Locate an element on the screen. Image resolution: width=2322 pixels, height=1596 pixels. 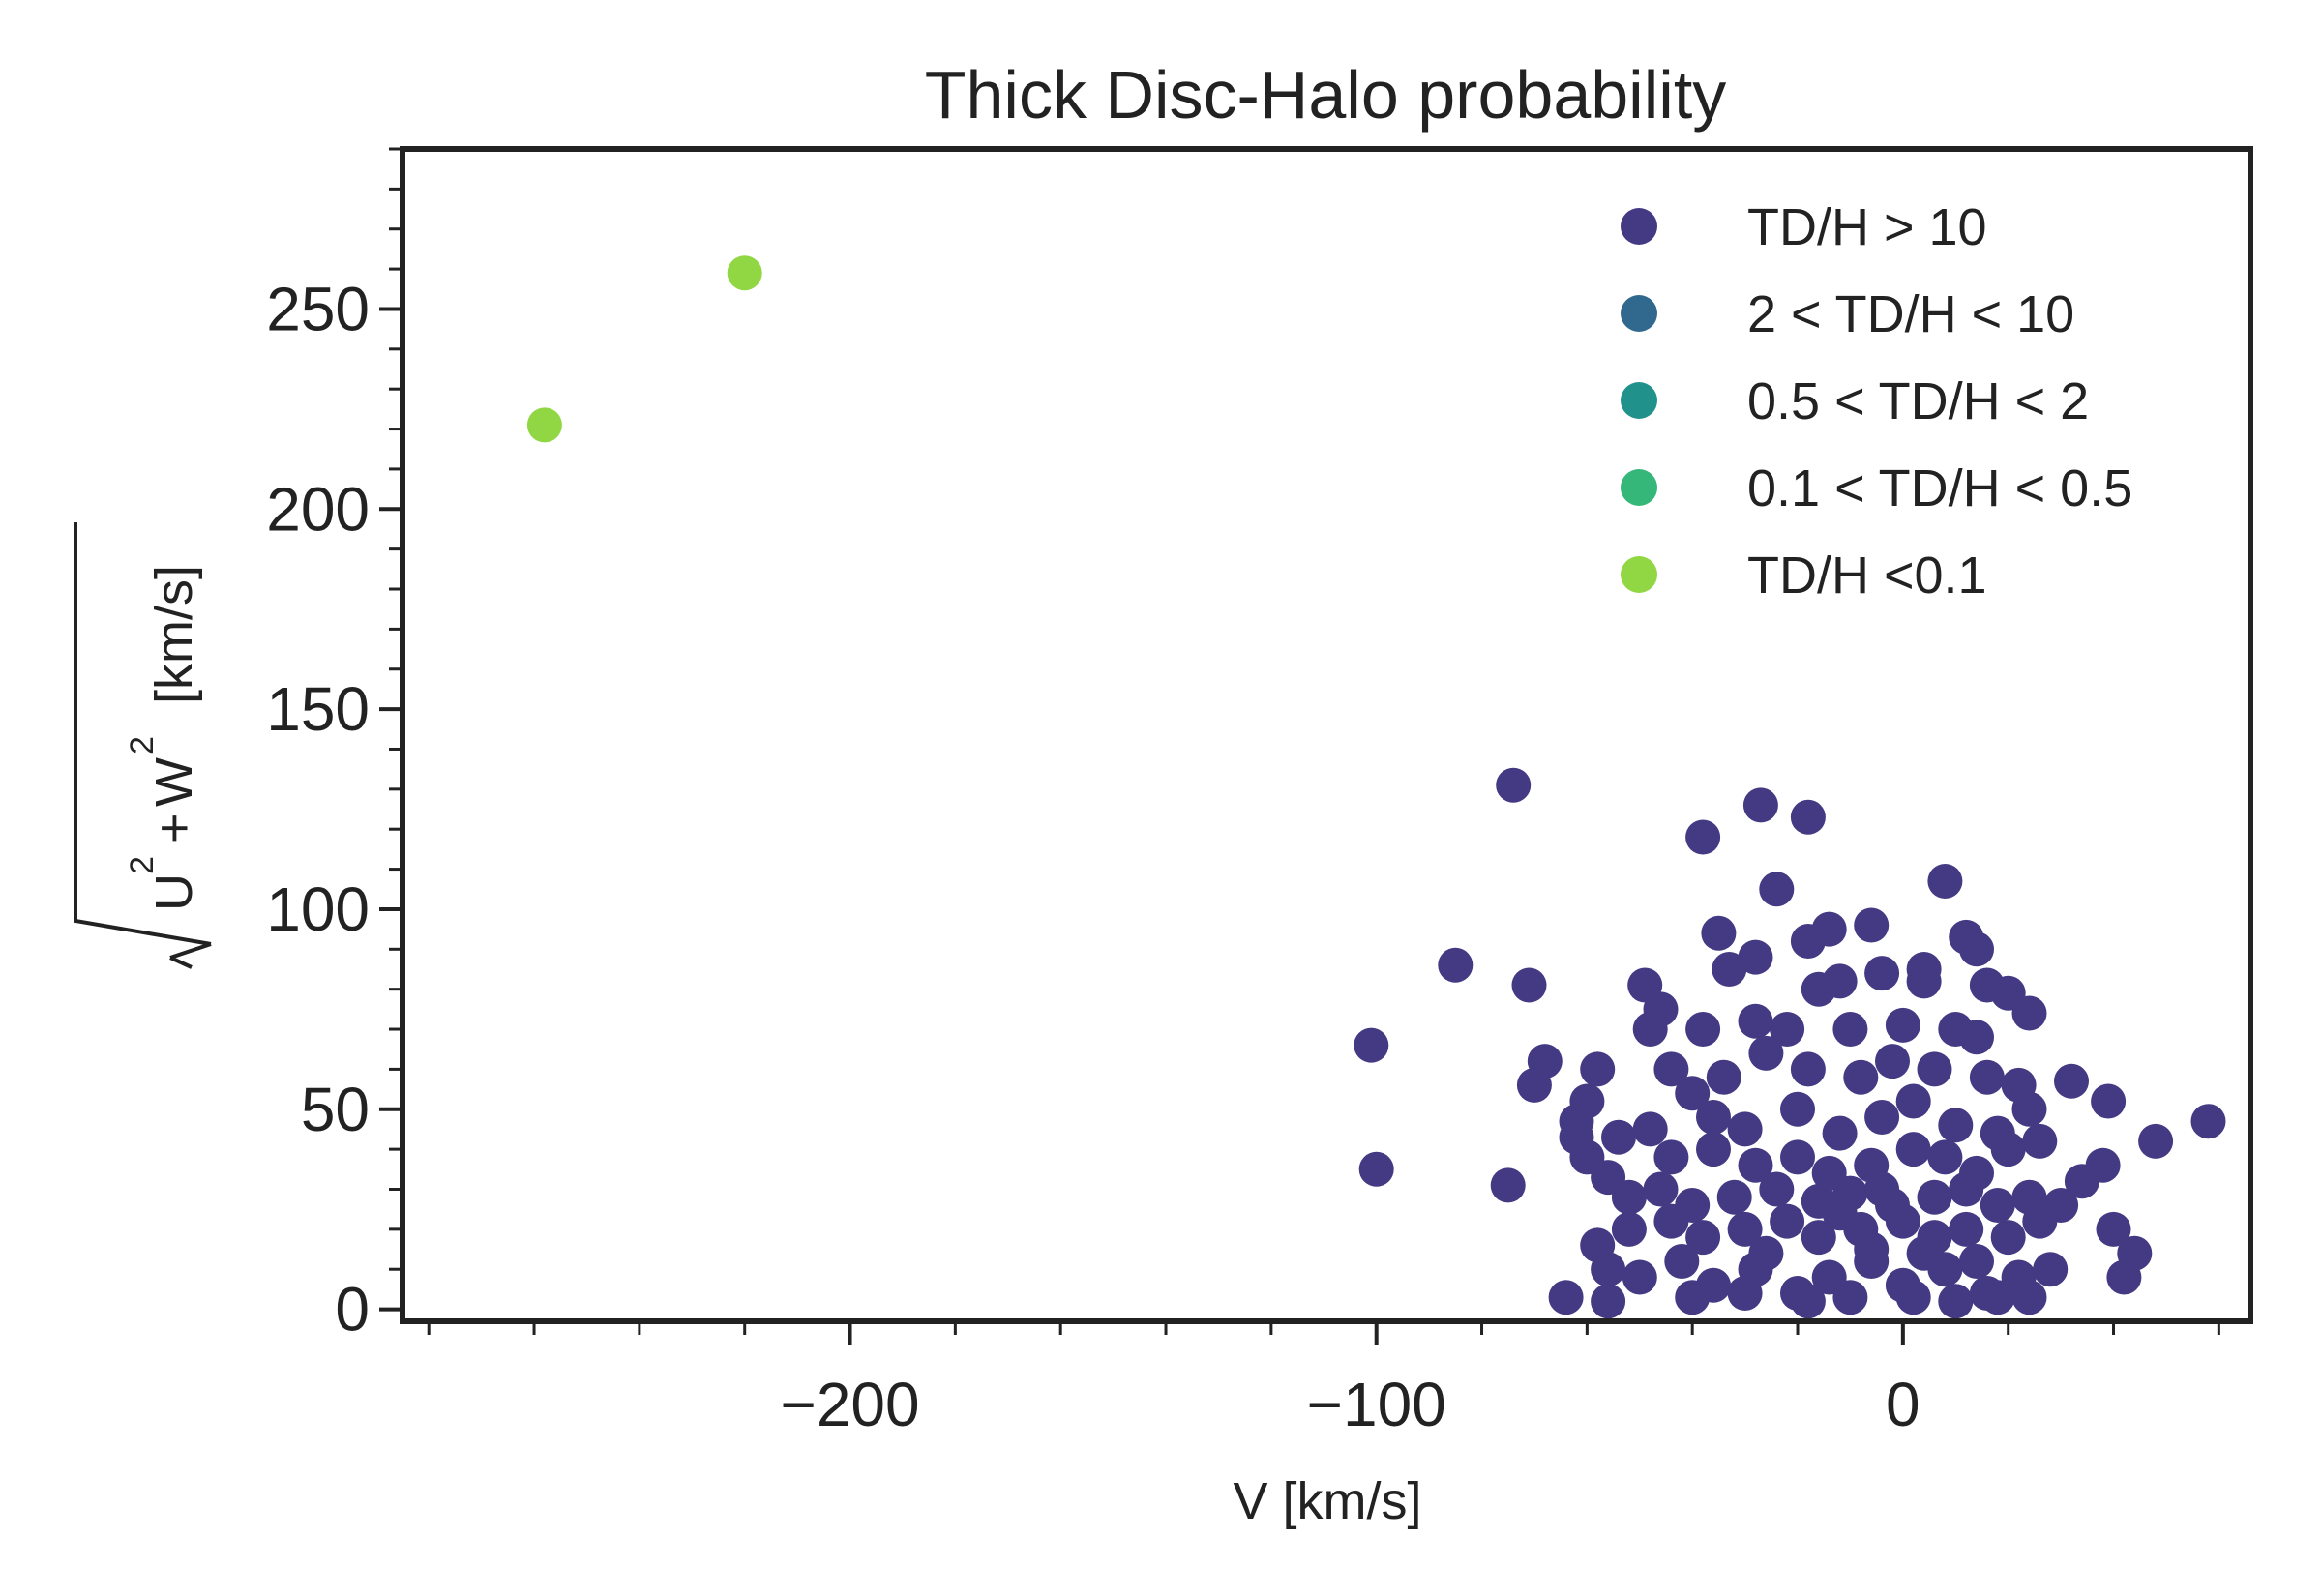
legend-label: TD/H <0.1 is located at coordinates (1867, 576).